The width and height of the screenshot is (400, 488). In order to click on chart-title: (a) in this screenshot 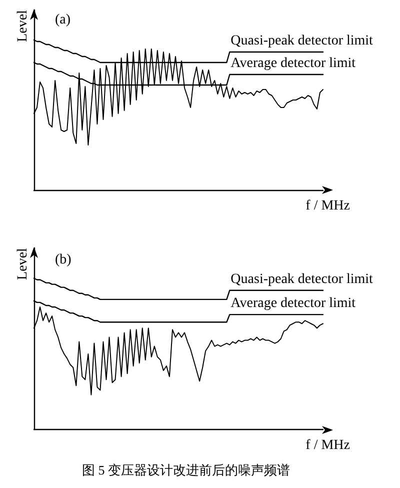, I will do `click(63, 20)`.